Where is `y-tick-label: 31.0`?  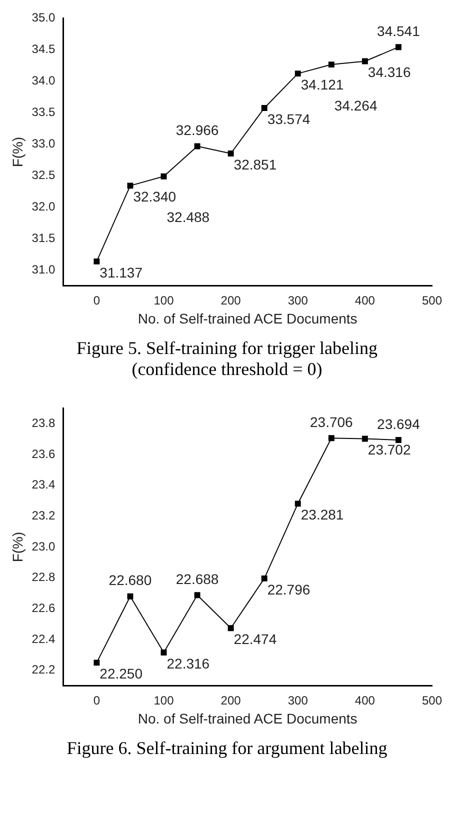 y-tick-label: 31.0 is located at coordinates (44, 269).